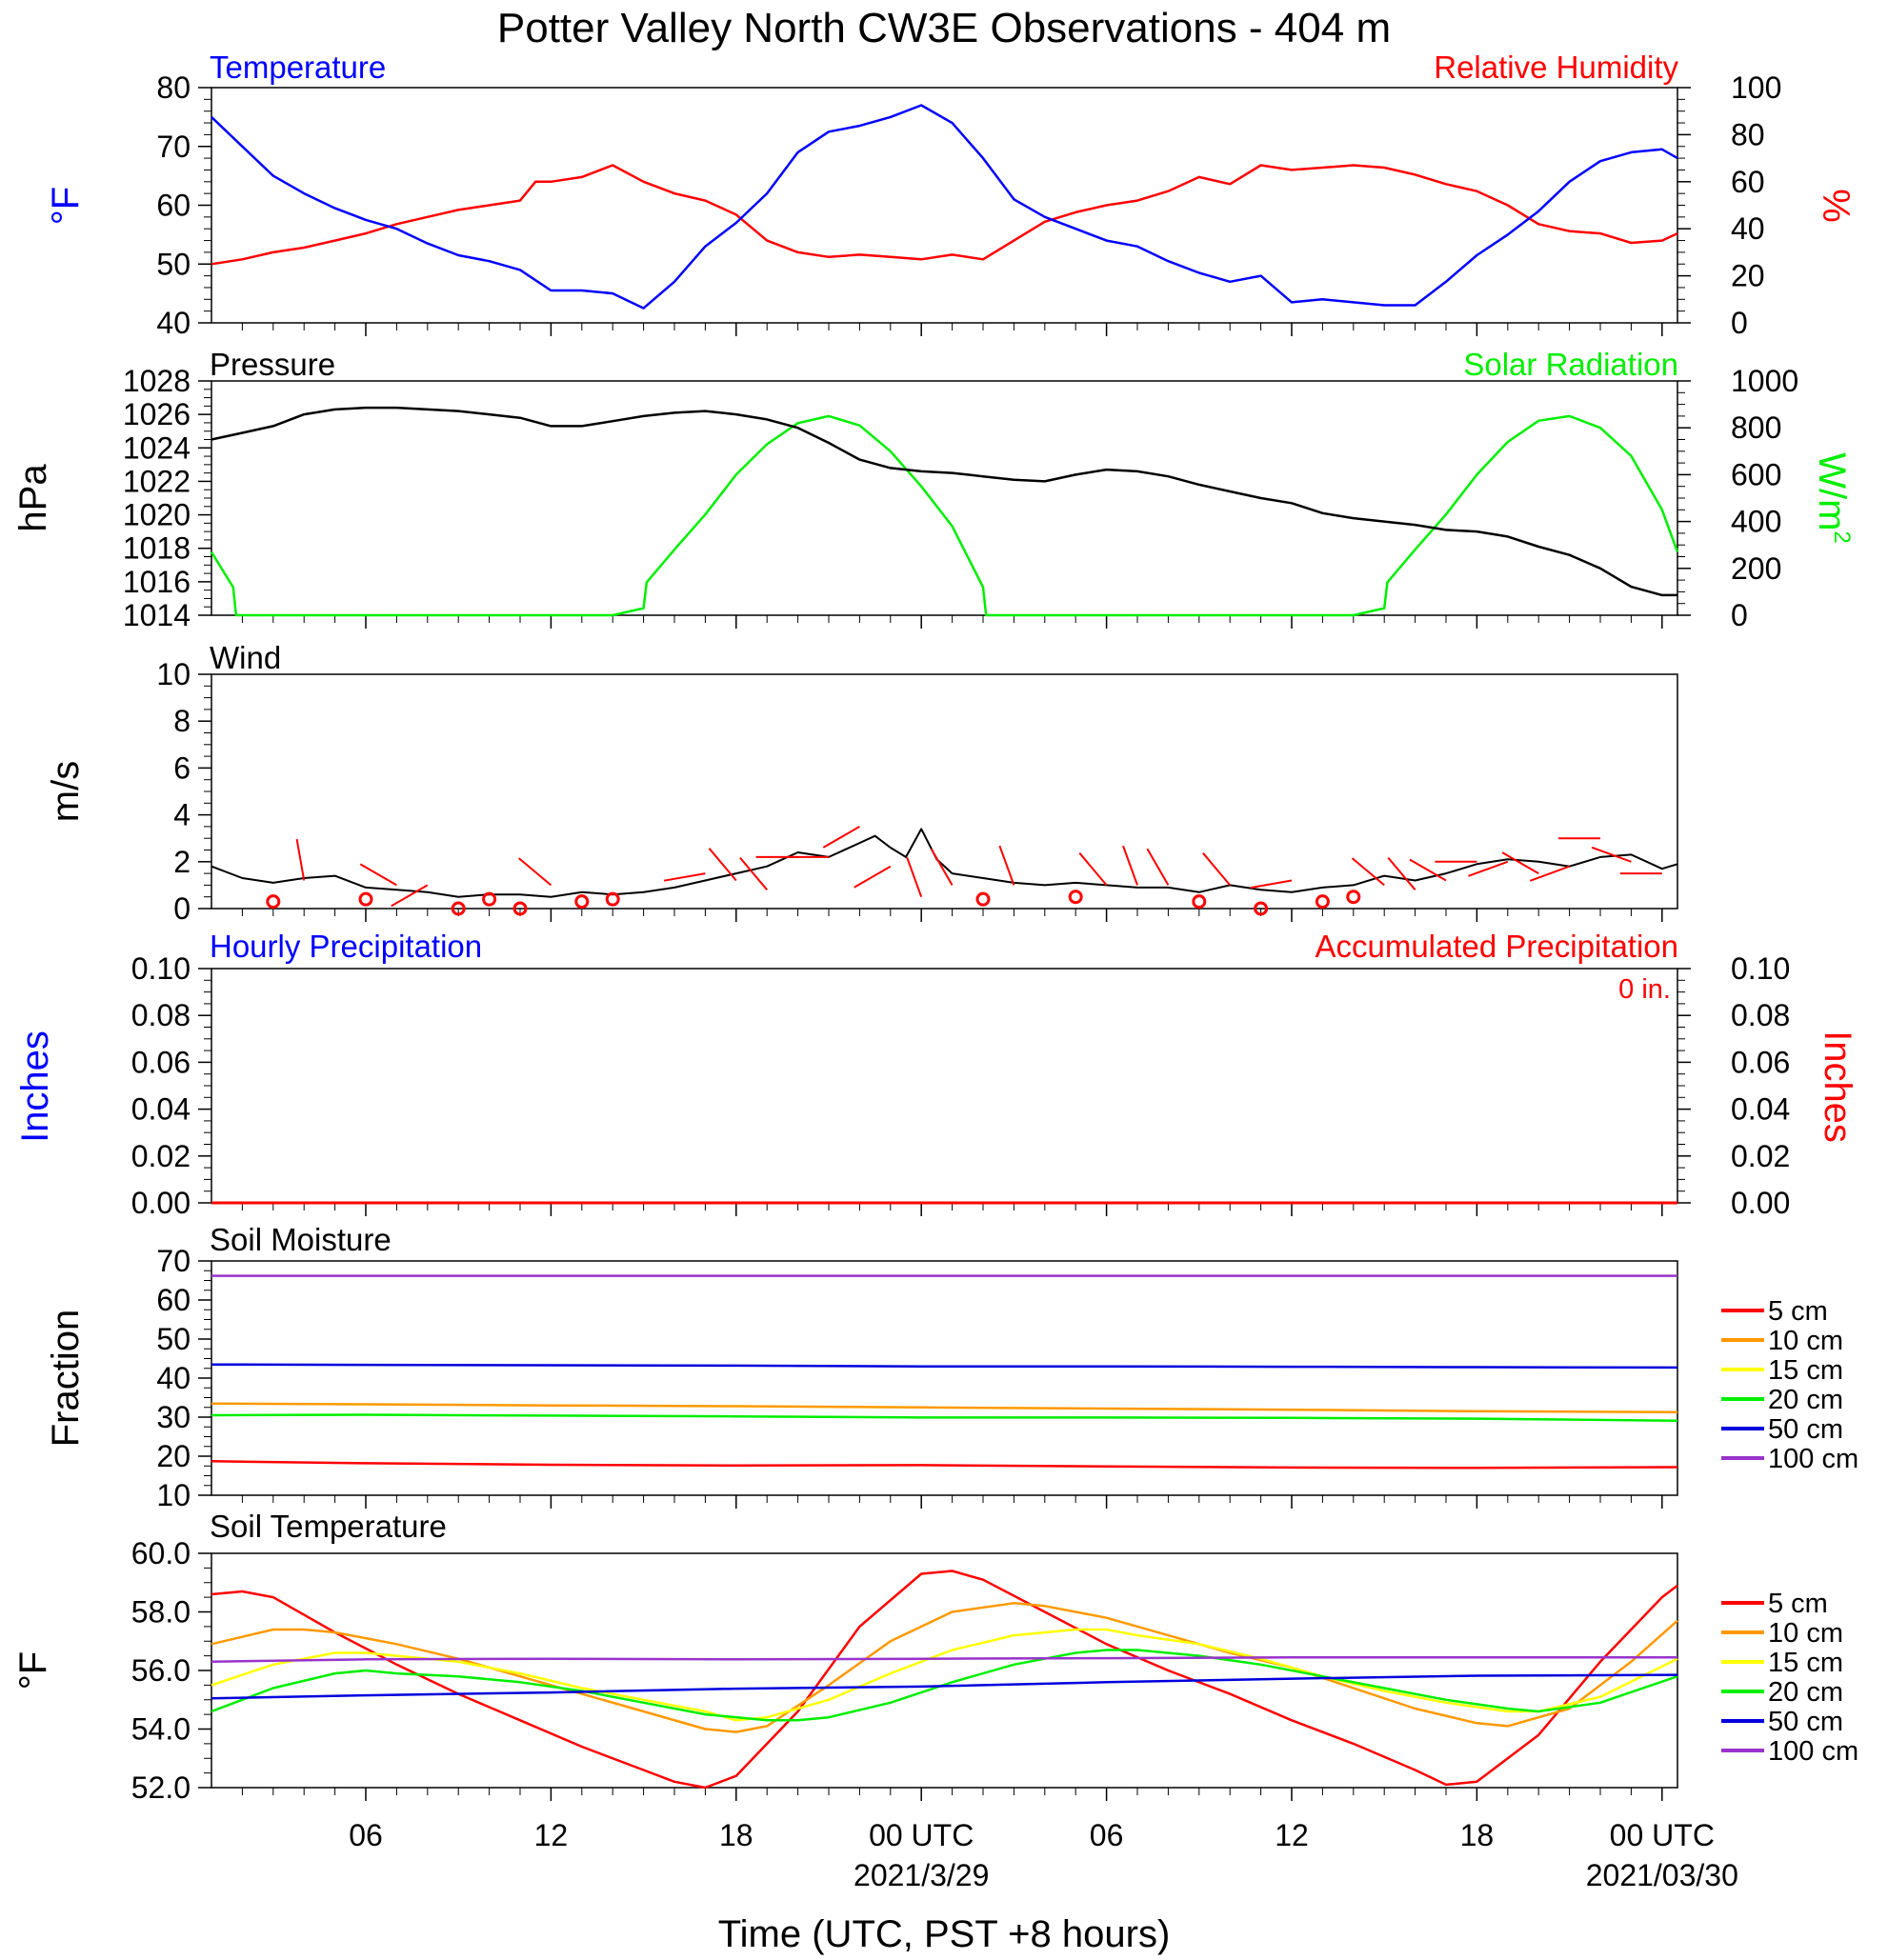 The image size is (1888, 1960). I want to click on accumulated-precip-y-tick-label: 0.06, so click(1760, 1062).